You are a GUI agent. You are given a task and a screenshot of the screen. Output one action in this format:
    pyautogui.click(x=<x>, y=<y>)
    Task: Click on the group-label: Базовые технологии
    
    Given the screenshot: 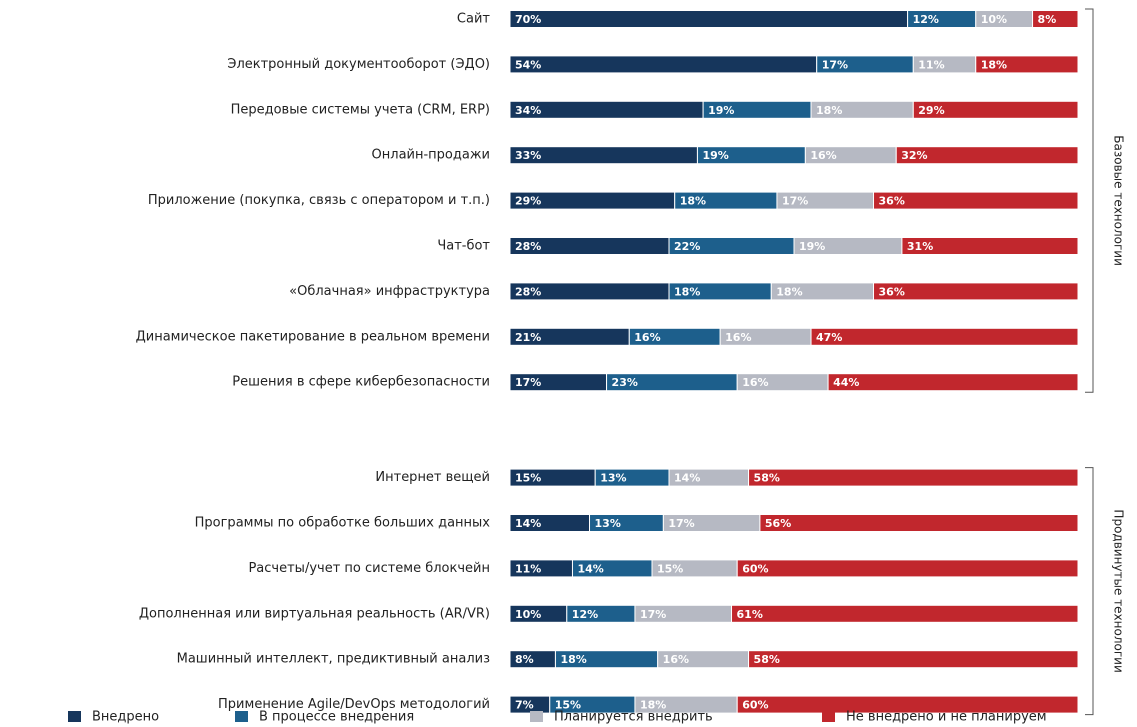 What is the action you would take?
    pyautogui.click(x=1119, y=200)
    